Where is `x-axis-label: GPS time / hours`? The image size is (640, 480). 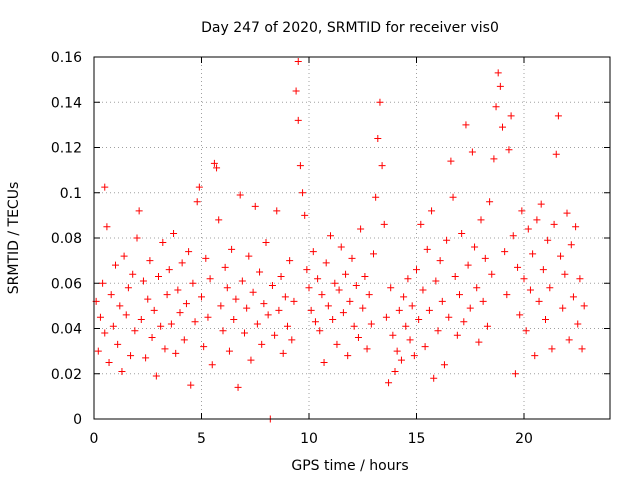
x-axis-label: GPS time / hours is located at coordinates (349, 466).